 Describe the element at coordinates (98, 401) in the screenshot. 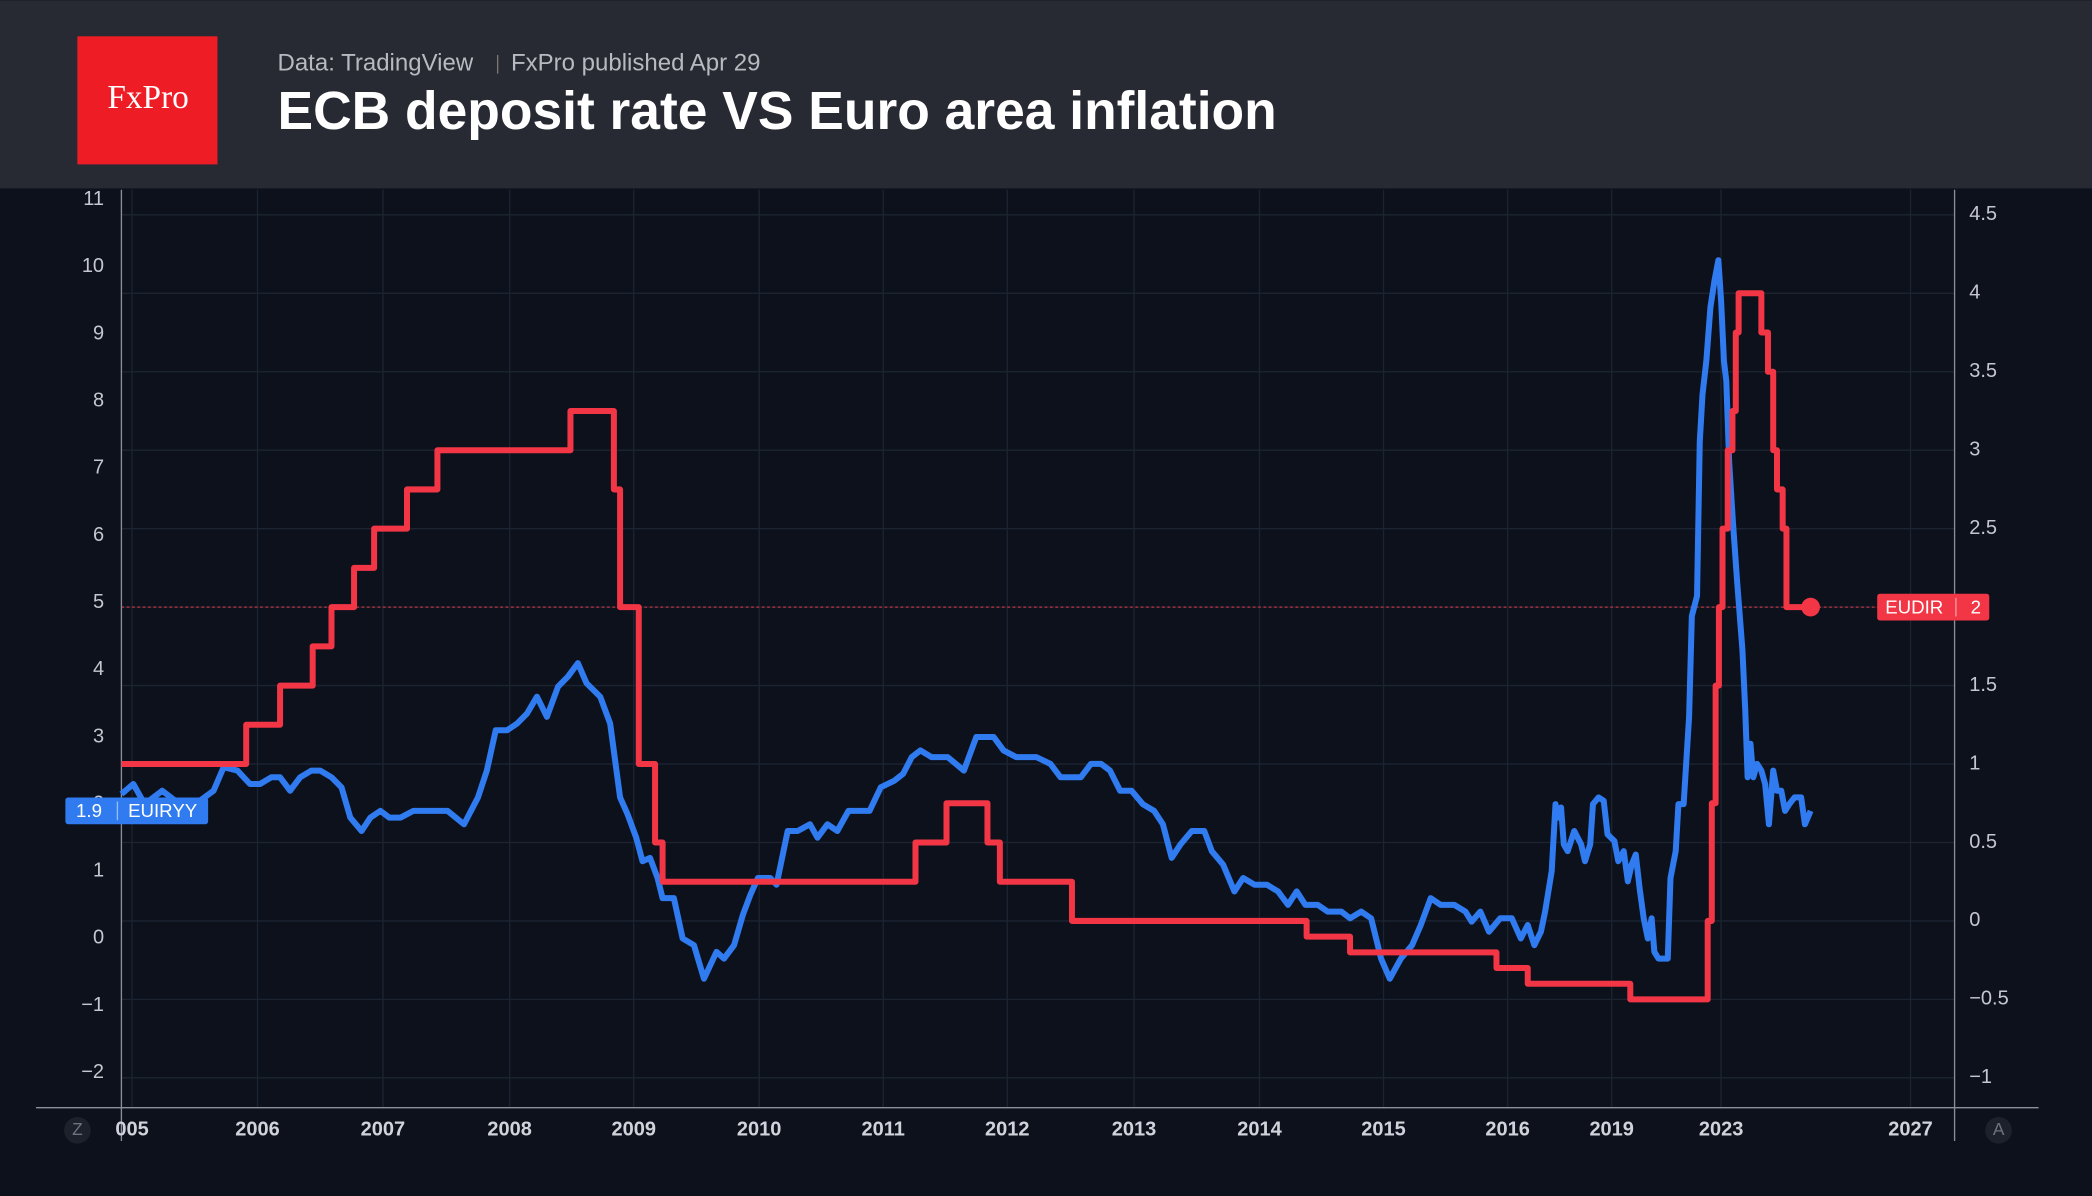

I see `y-tick-label: 8` at that location.